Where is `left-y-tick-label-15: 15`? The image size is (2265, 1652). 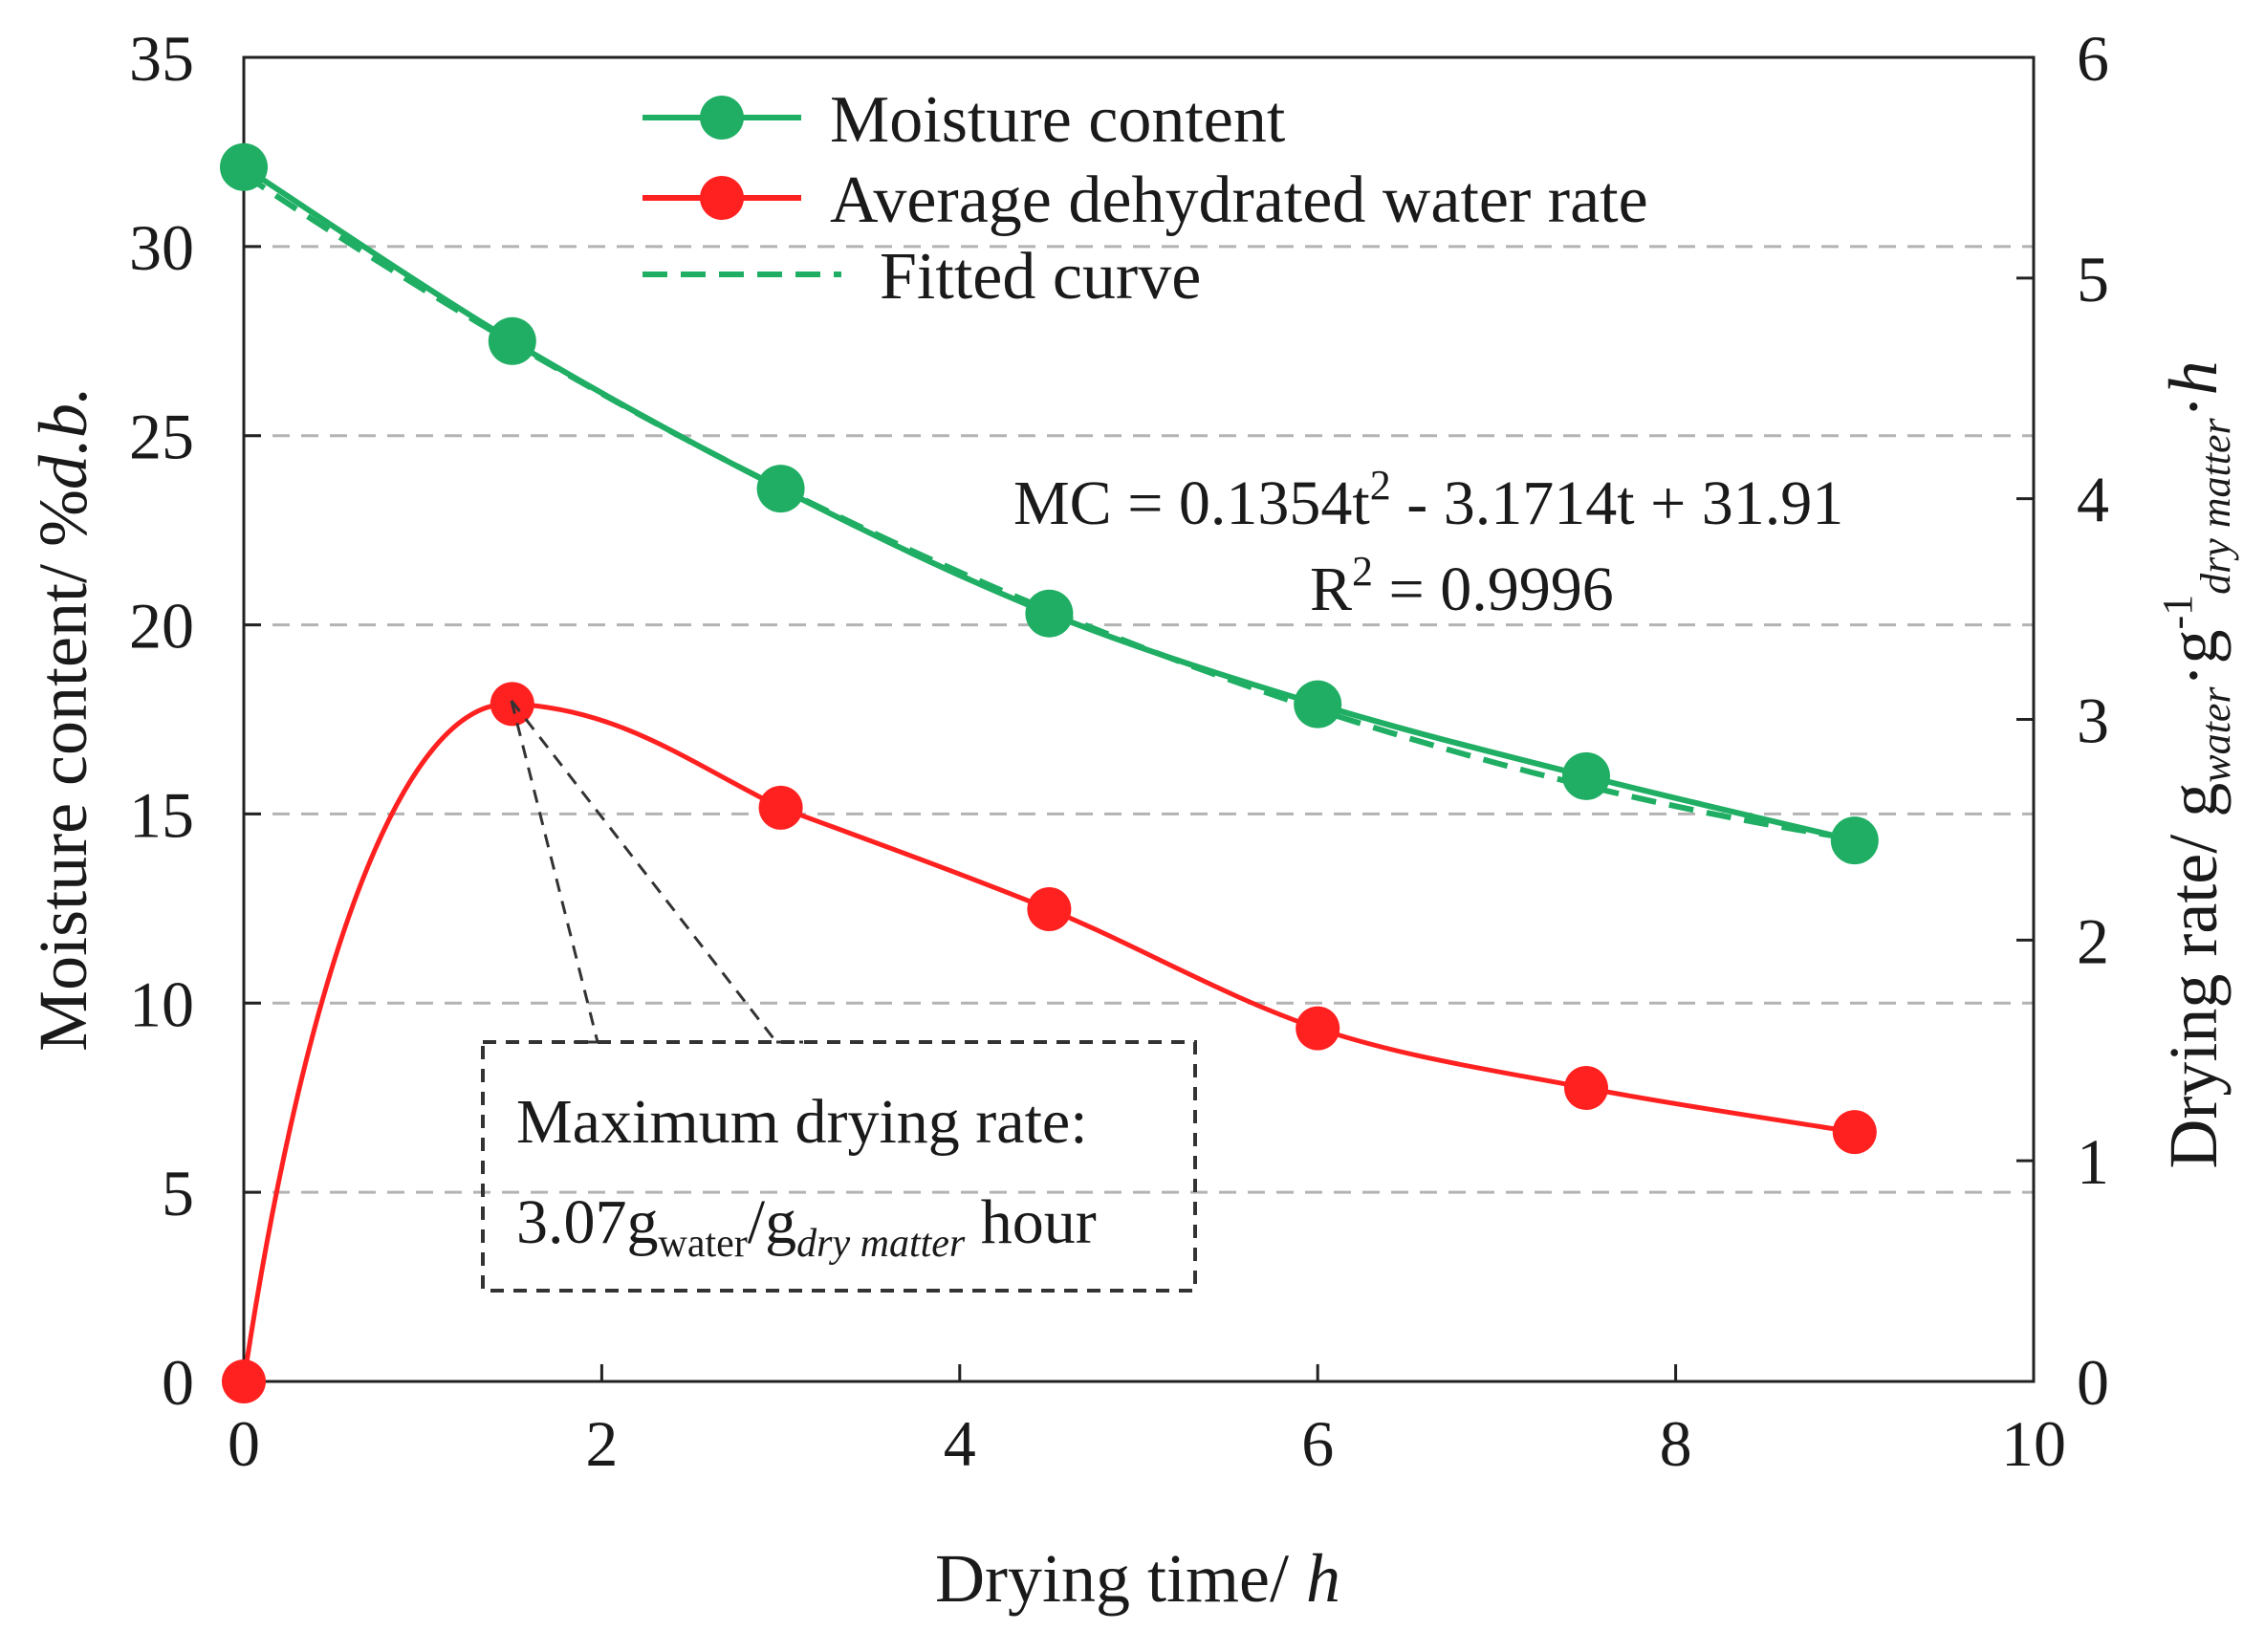
left-y-tick-label-15: 15 is located at coordinates (161, 814).